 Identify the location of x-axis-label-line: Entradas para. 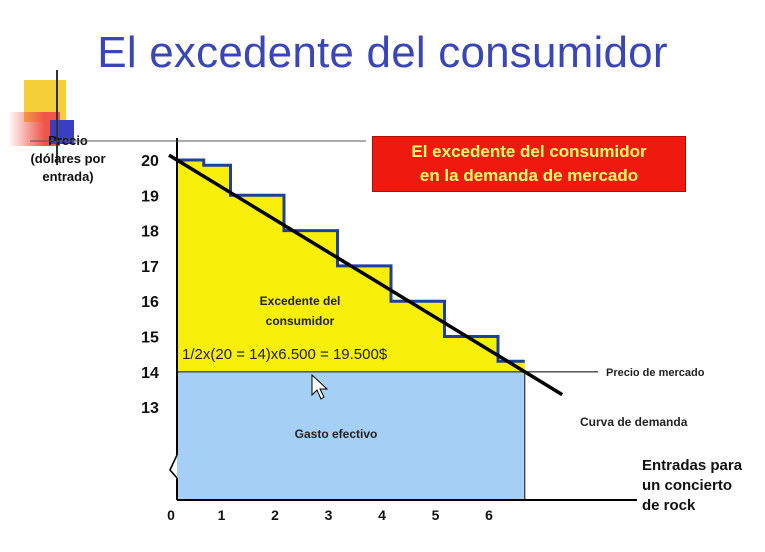
(692, 465).